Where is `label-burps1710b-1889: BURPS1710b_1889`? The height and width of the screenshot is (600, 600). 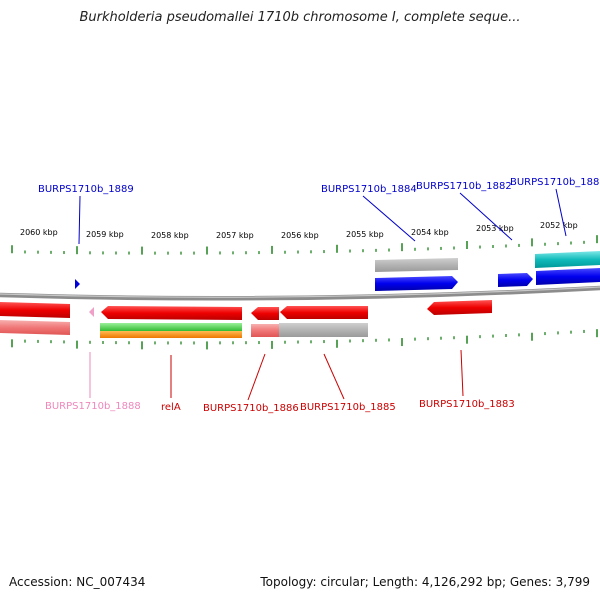 label-burps1710b-1889: BURPS1710b_1889 is located at coordinates (86, 189).